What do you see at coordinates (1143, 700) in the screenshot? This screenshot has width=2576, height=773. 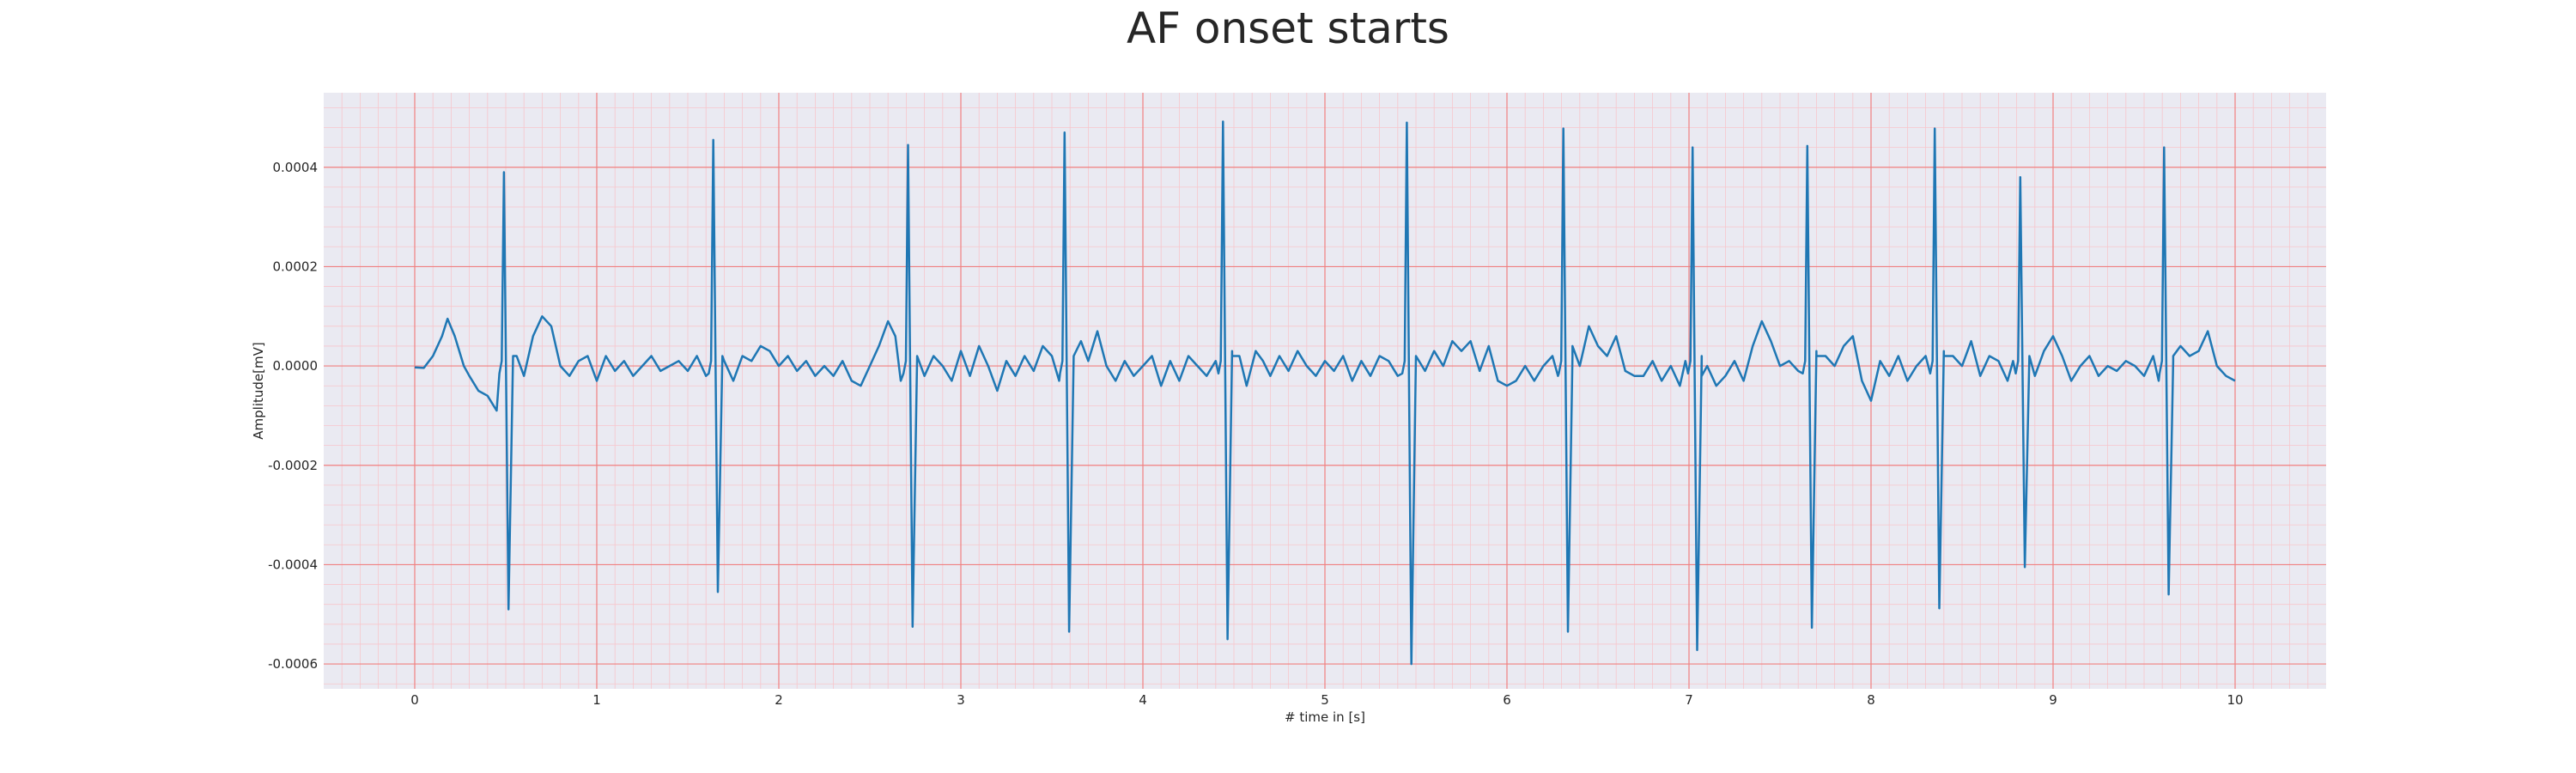 I see `x-tick-label: 4` at bounding box center [1143, 700].